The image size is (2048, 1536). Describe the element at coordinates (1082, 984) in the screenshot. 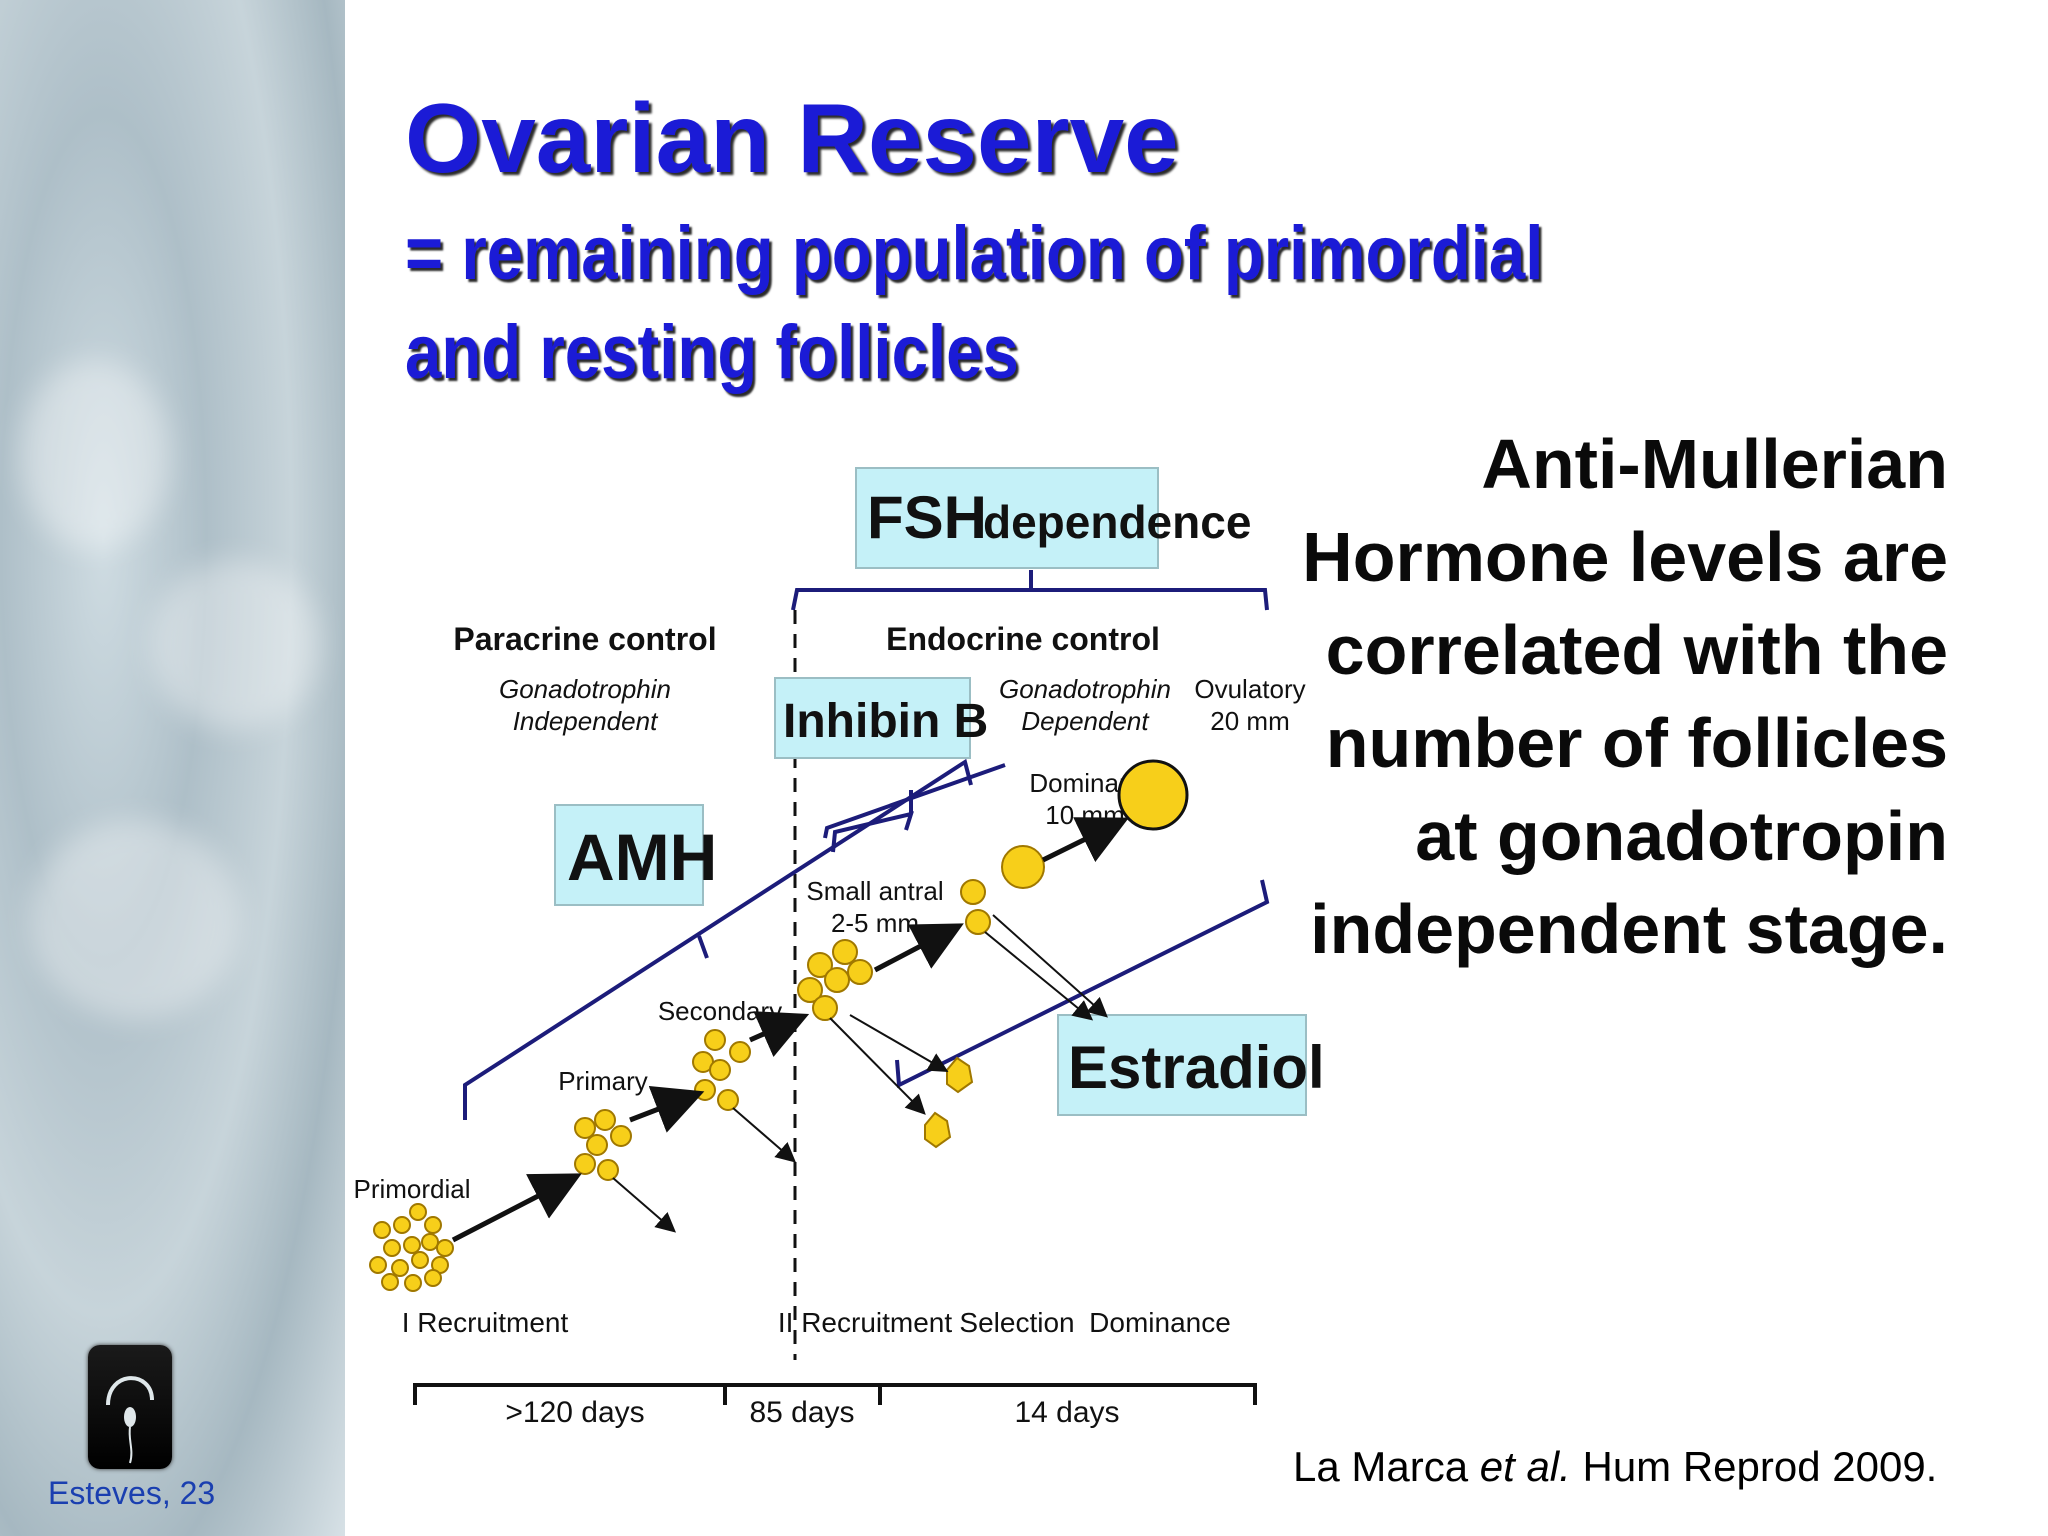

I see `estradiol-bracket` at that location.